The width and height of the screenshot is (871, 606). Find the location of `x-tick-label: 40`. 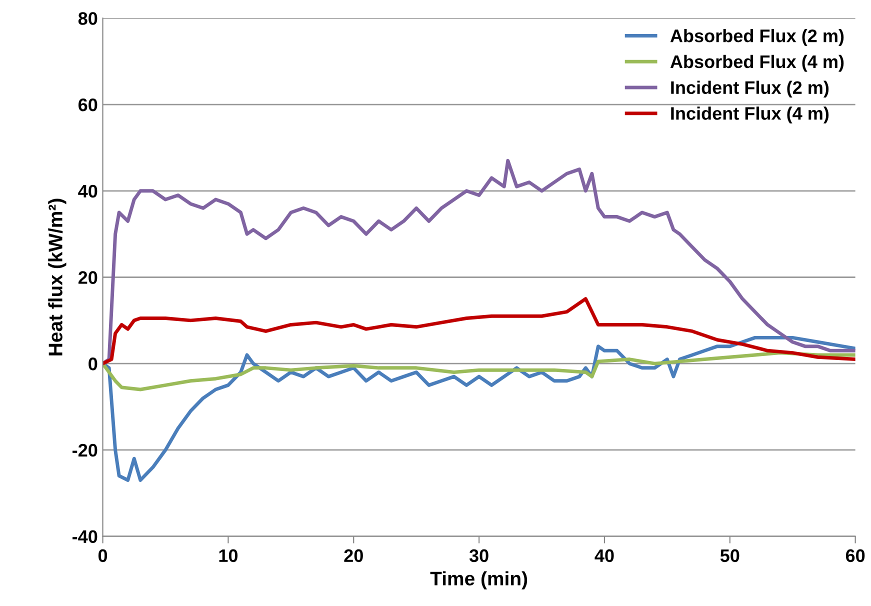

x-tick-label: 40 is located at coordinates (604, 555).